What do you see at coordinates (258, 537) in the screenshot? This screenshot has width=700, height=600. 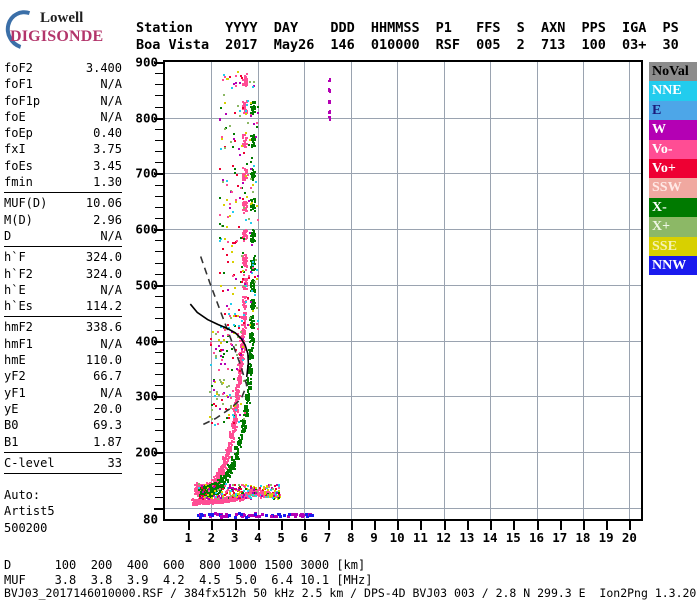 I see `x-label-4: 4` at bounding box center [258, 537].